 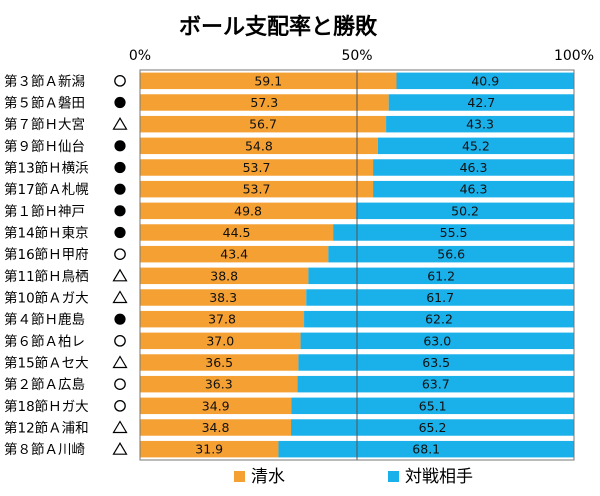 I want to click on data-label: 36.3, so click(x=219, y=384).